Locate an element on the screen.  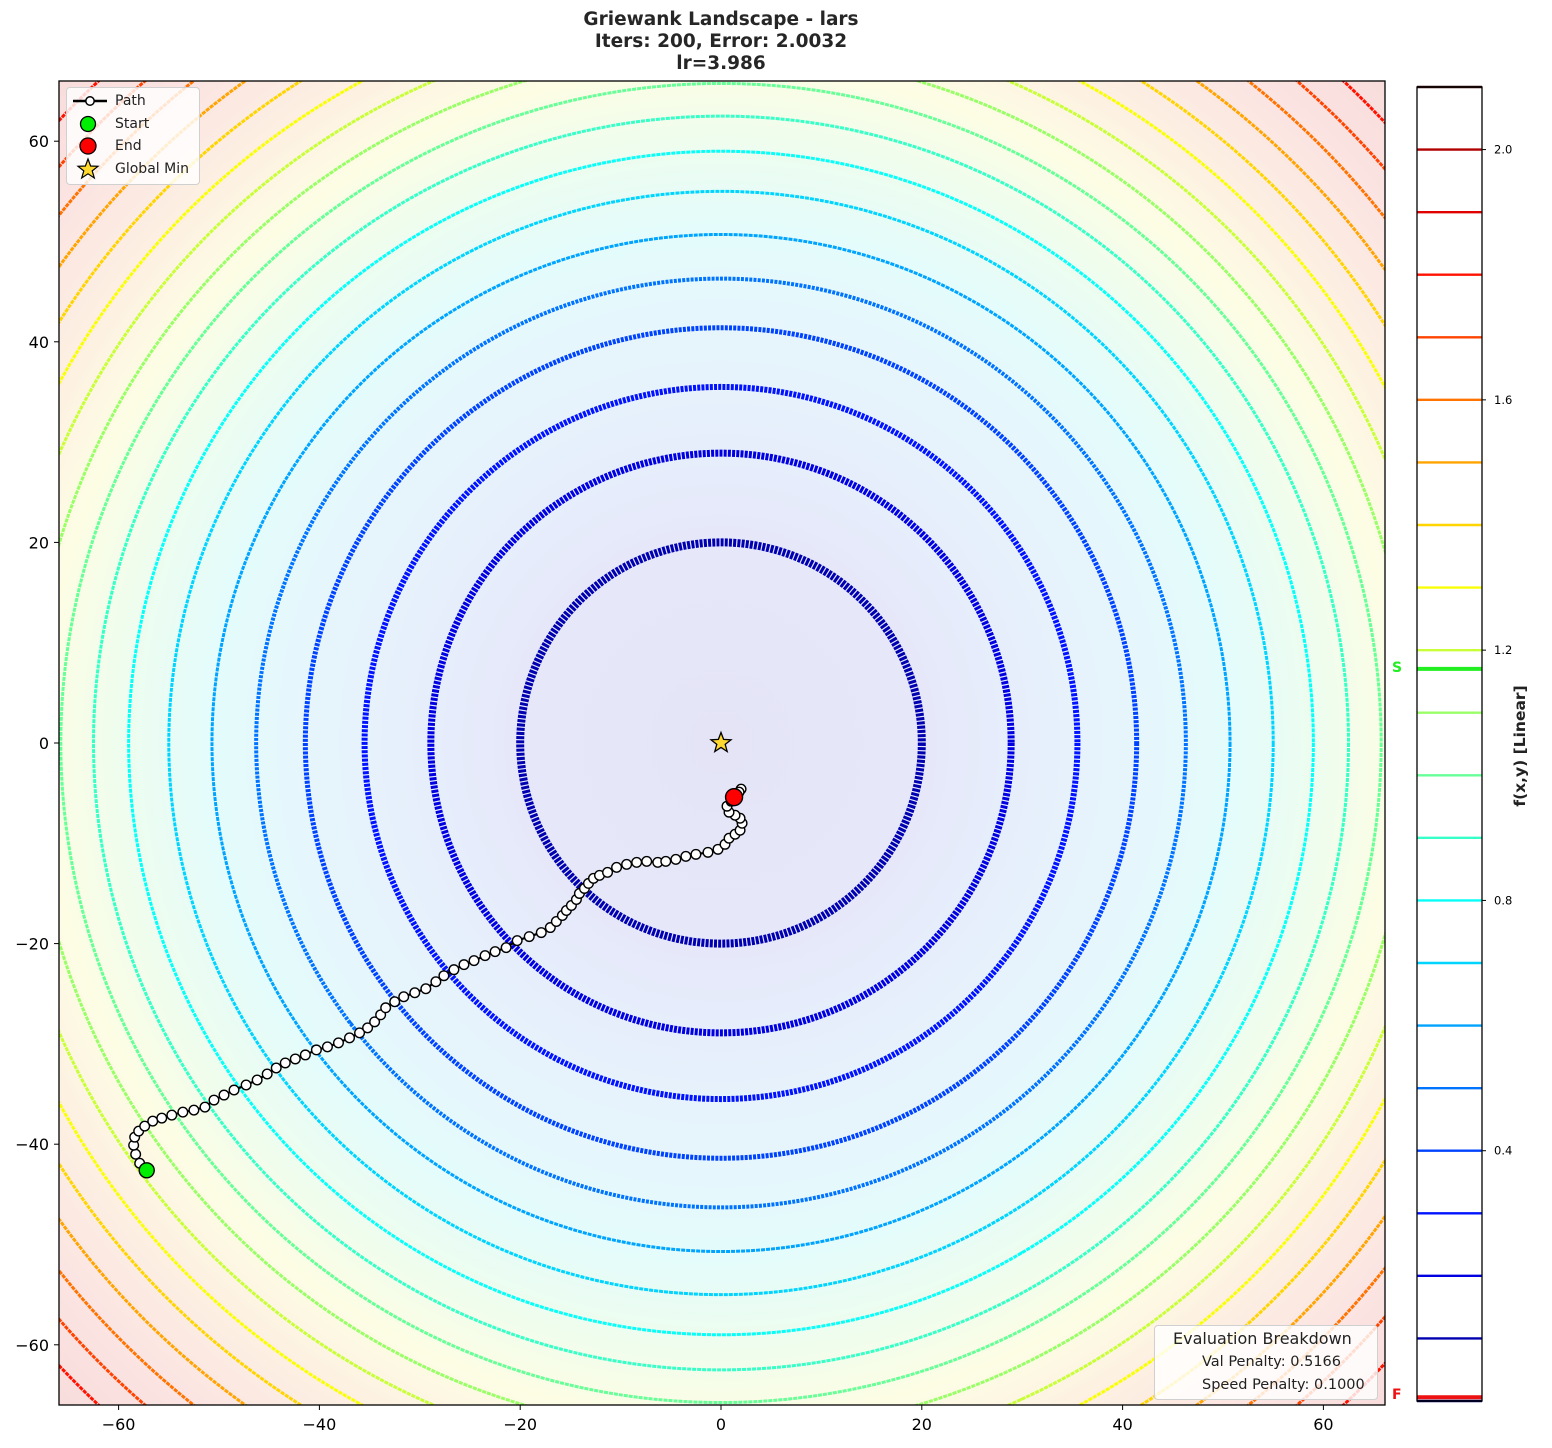
start-marker is located at coordinates (146, 1170).